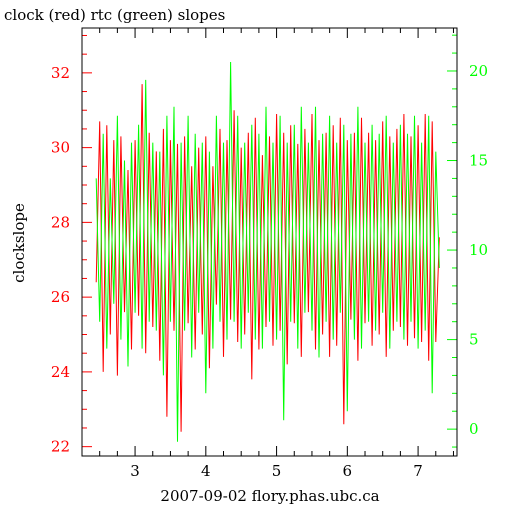  What do you see at coordinates (478, 161) in the screenshot?
I see `y-right-tick-label: 15` at bounding box center [478, 161].